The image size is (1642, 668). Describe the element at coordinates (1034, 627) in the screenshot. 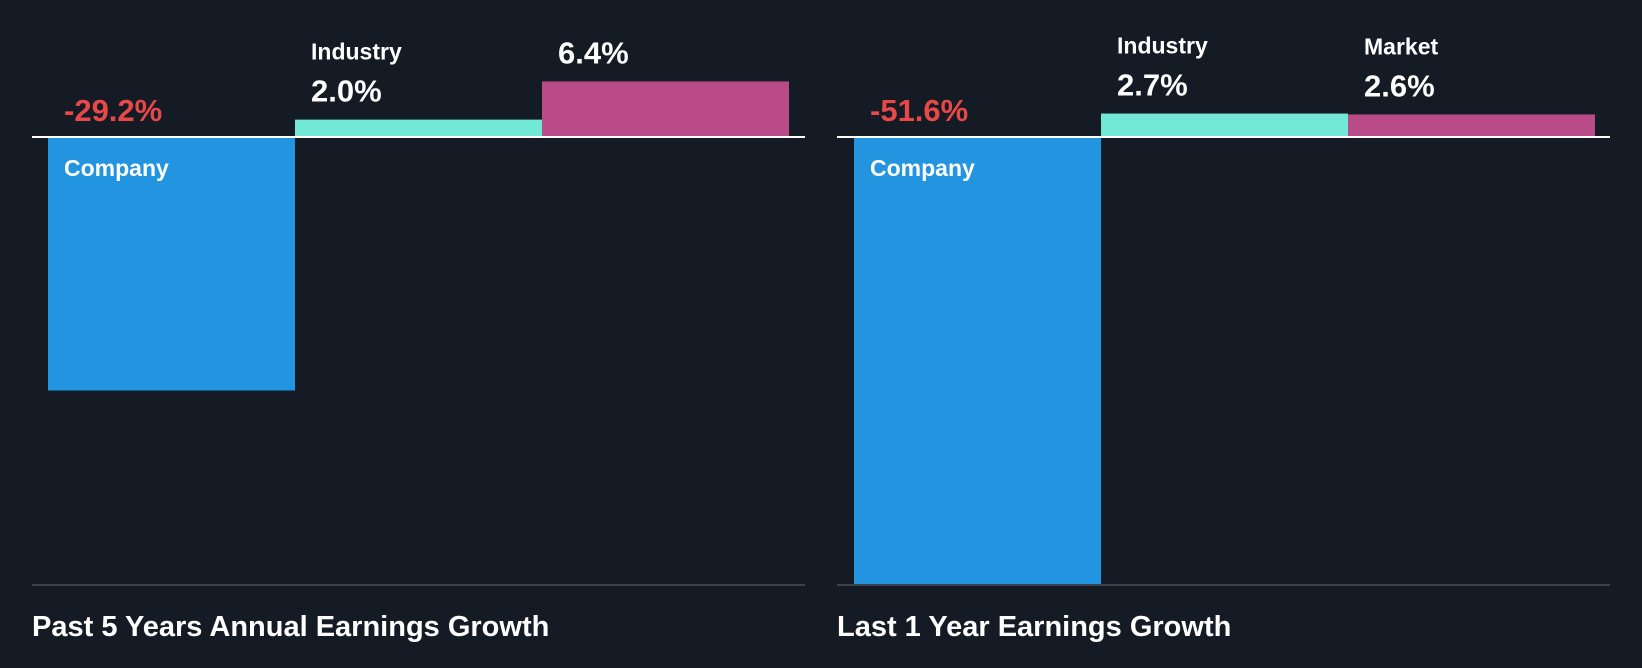

I see `chart-title: Last 1 Year Earnings Growth` at that location.